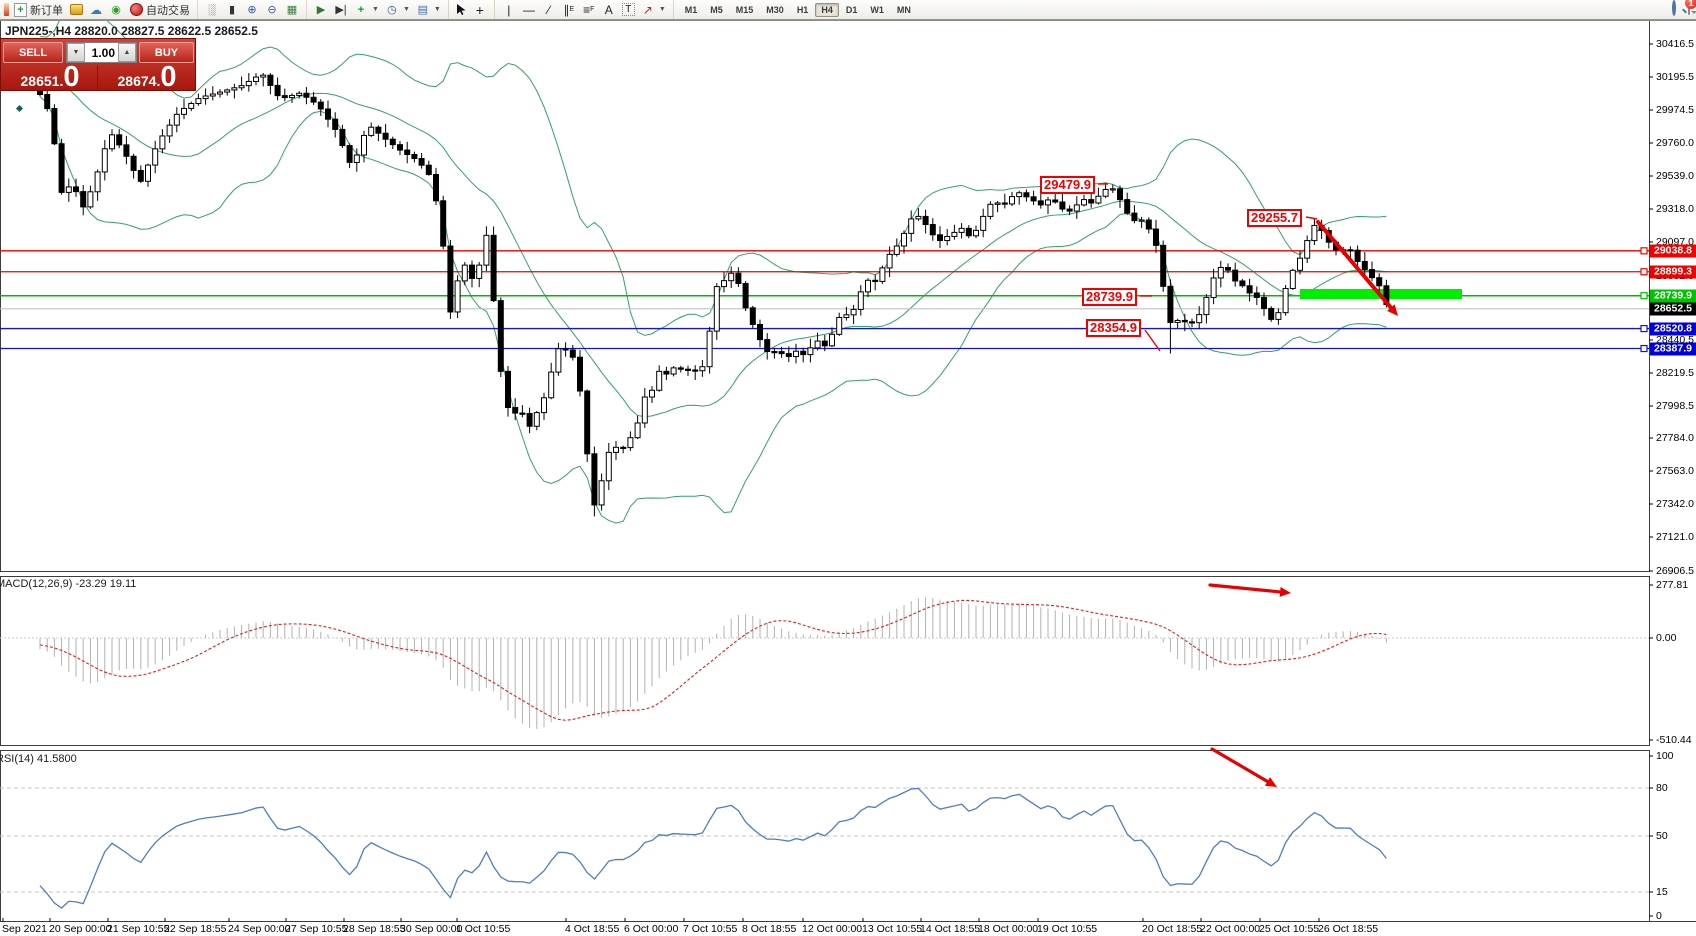 Image resolution: width=1696 pixels, height=936 pixels. I want to click on candlestick-chart-button: ▮, so click(232, 10).